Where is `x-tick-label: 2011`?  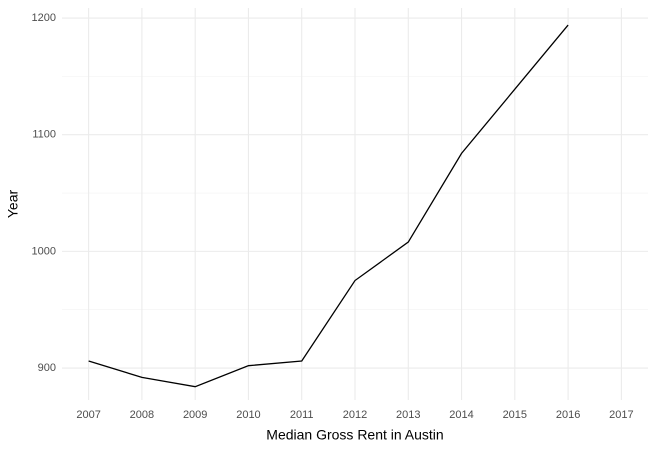
x-tick-label: 2011 is located at coordinates (302, 415).